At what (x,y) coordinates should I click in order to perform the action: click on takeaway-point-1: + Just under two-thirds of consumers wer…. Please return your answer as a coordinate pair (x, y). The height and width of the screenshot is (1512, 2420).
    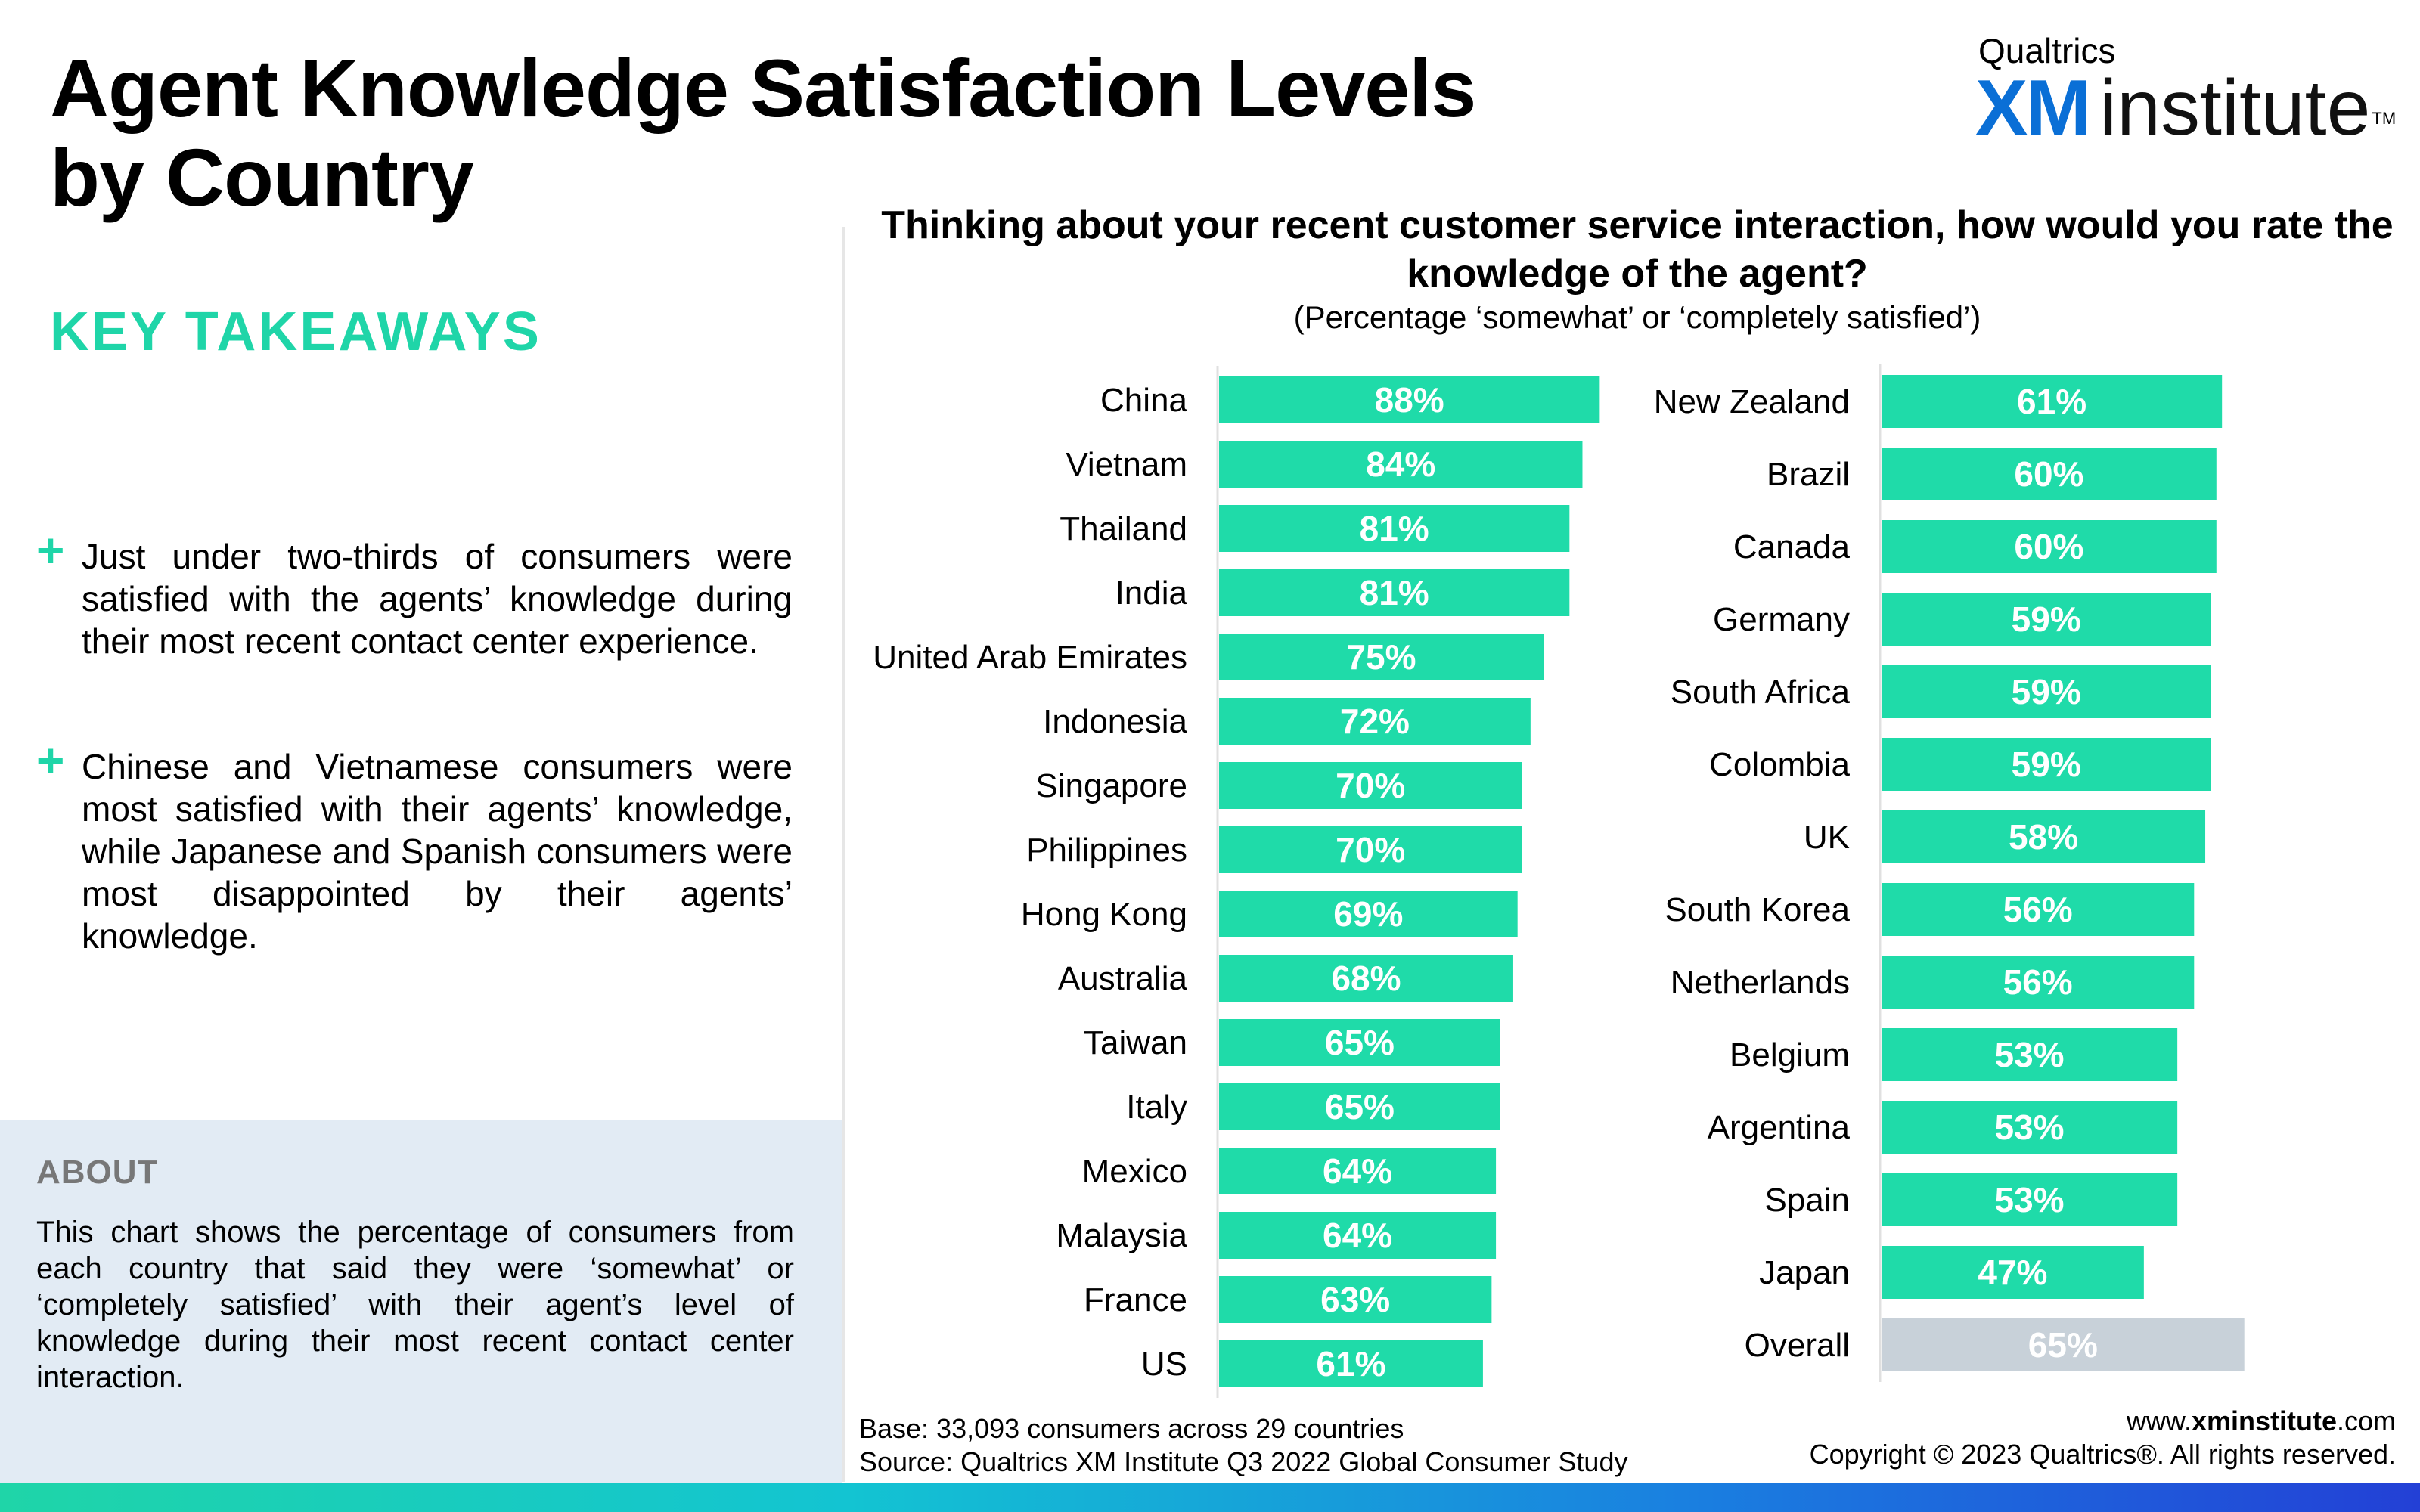
    Looking at the image, I should click on (414, 594).